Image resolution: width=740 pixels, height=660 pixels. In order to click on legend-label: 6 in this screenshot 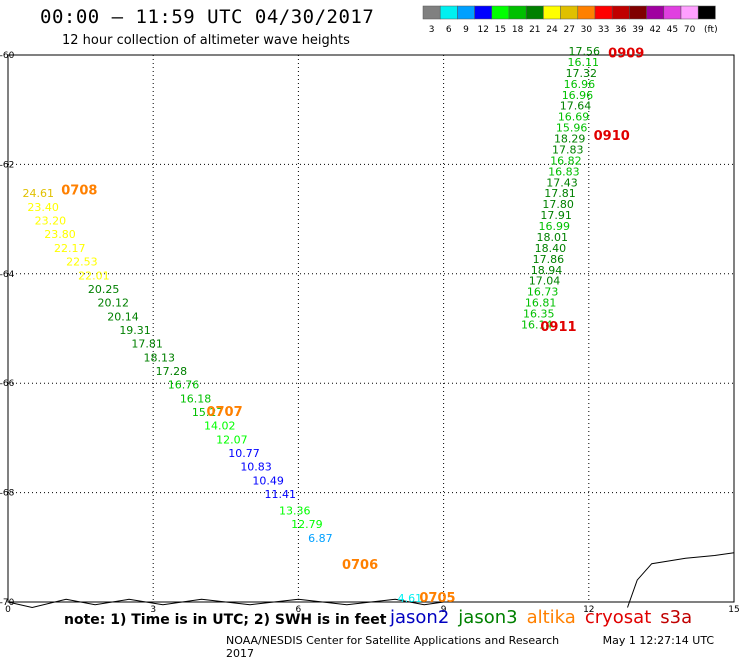, I will do `click(449, 30)`.